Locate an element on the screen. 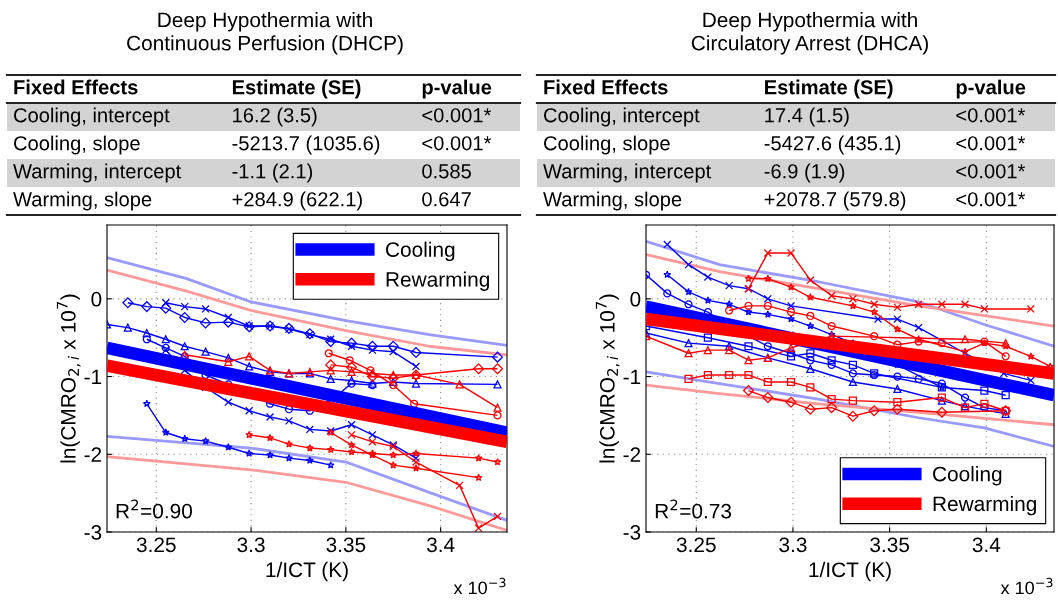 The height and width of the screenshot is (603, 1058). text: -6.9 (1.9) is located at coordinates (804, 173).